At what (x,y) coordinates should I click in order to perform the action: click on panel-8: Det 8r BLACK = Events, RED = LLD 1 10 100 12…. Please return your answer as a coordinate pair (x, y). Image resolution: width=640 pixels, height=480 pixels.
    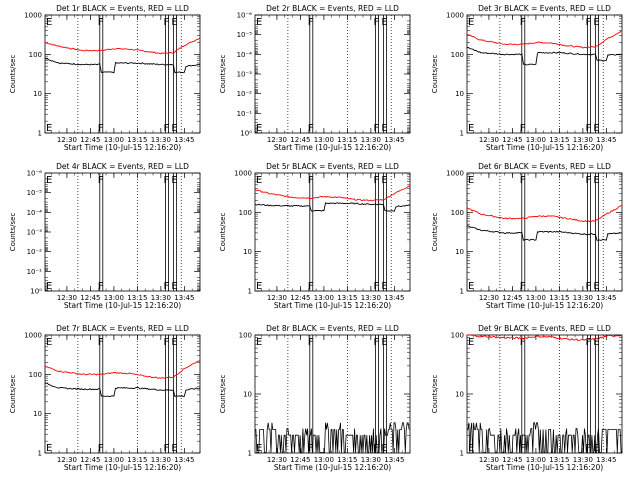
    Looking at the image, I should click on (315, 398).